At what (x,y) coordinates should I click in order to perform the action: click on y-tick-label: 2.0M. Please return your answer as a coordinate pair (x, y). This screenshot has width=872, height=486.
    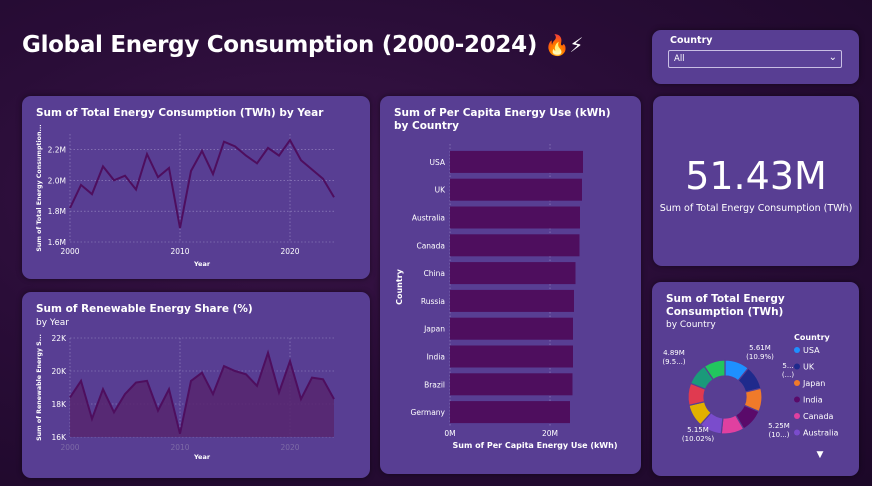
    Looking at the image, I should click on (57, 180).